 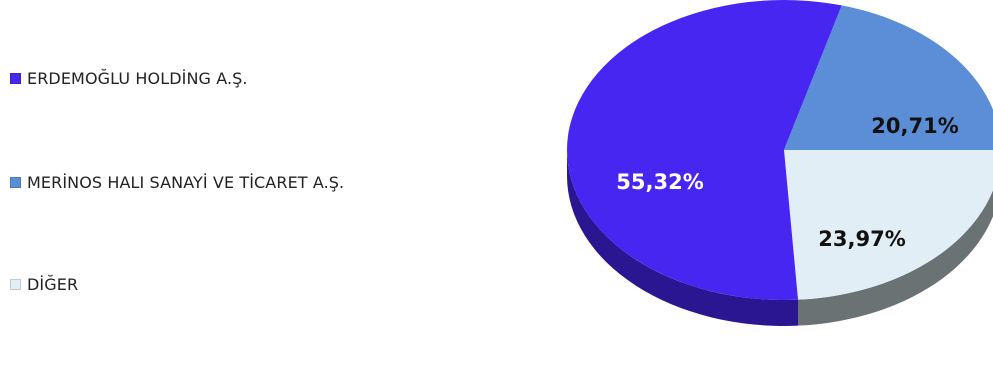 What do you see at coordinates (15, 284) in the screenshot?
I see `legend-swatch-diger` at bounding box center [15, 284].